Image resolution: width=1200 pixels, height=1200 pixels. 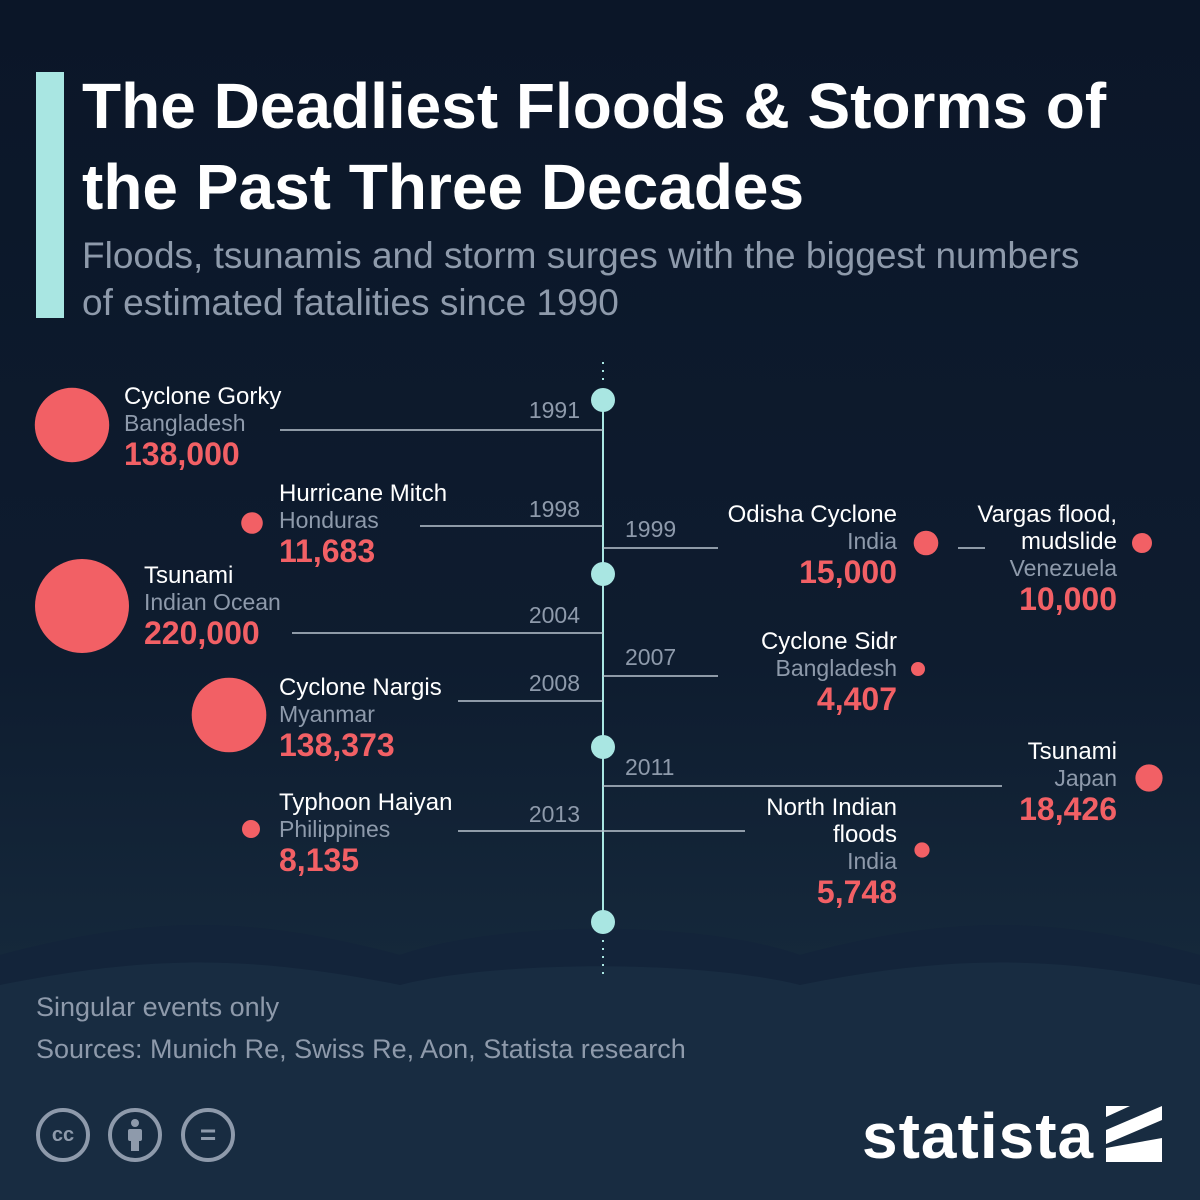 What do you see at coordinates (365, 802) in the screenshot?
I see `event-name: Typhoon Haiyan` at bounding box center [365, 802].